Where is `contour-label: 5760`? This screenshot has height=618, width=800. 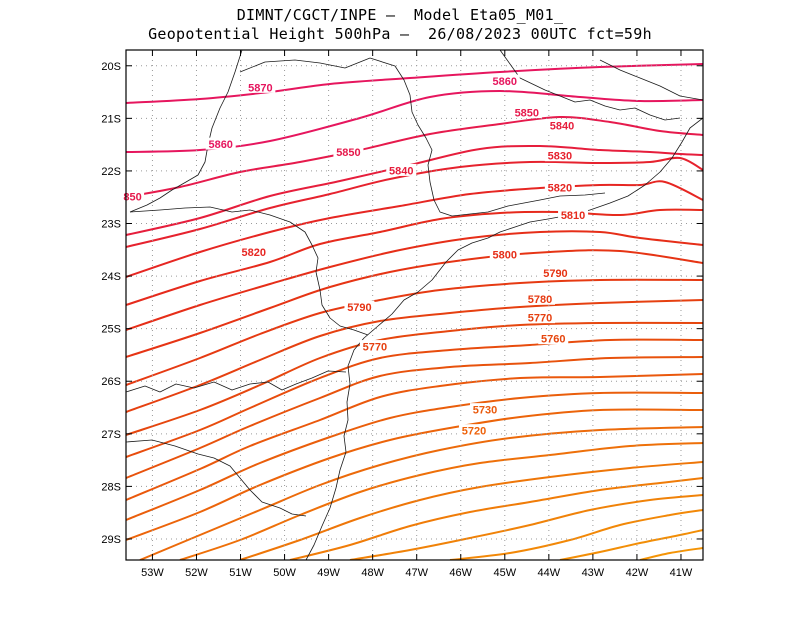
contour-label: 5760 is located at coordinates (553, 340).